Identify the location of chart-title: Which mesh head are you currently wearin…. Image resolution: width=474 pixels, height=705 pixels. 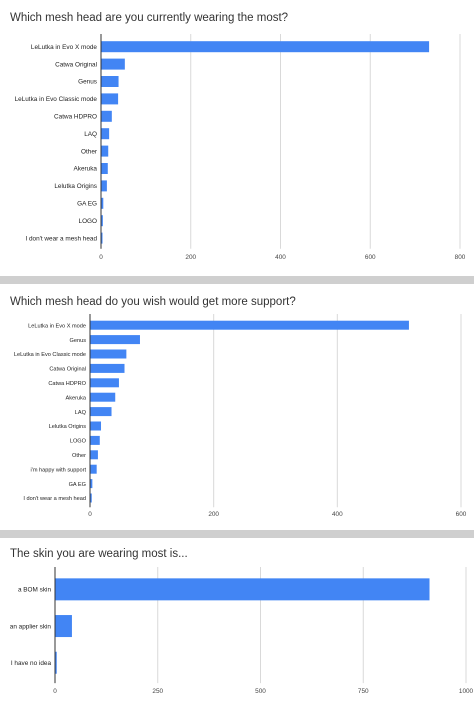
(149, 18).